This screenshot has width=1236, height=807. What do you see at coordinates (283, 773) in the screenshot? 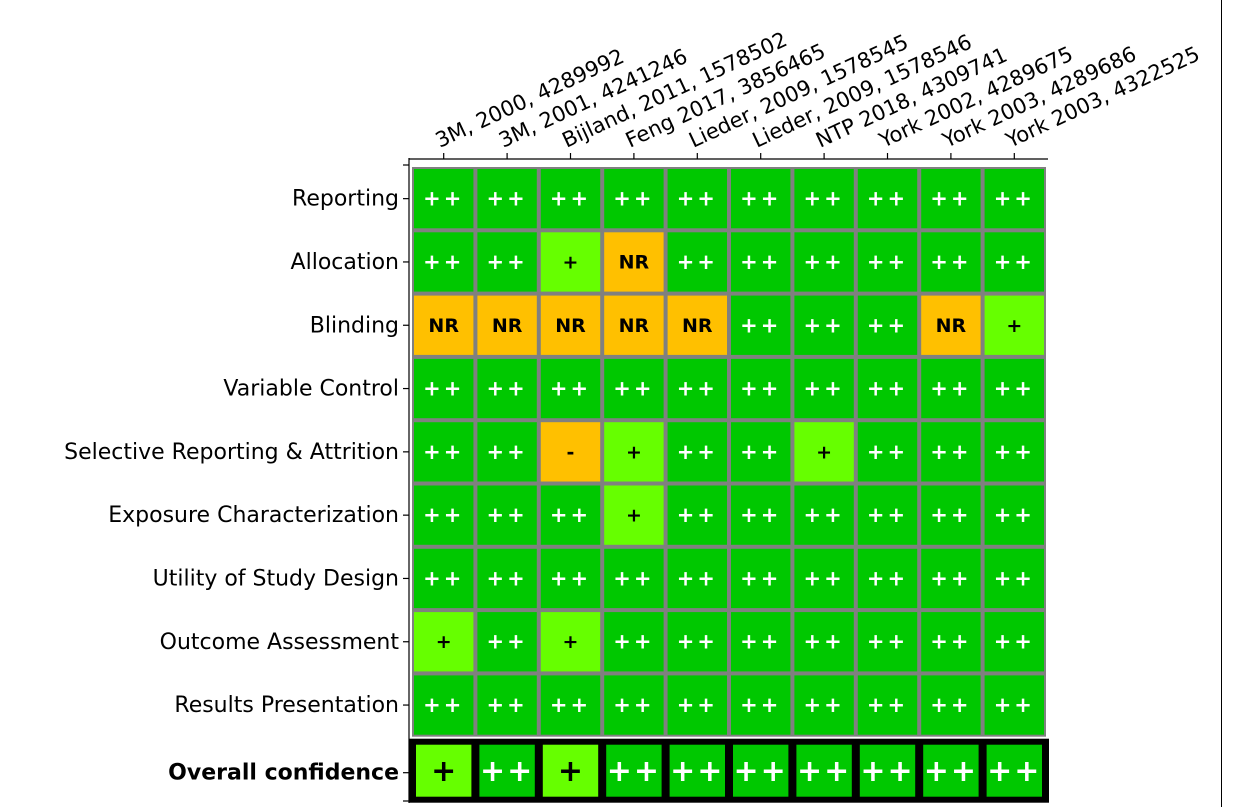
I see `overall-confidence-label: Overall confidence` at bounding box center [283, 773].